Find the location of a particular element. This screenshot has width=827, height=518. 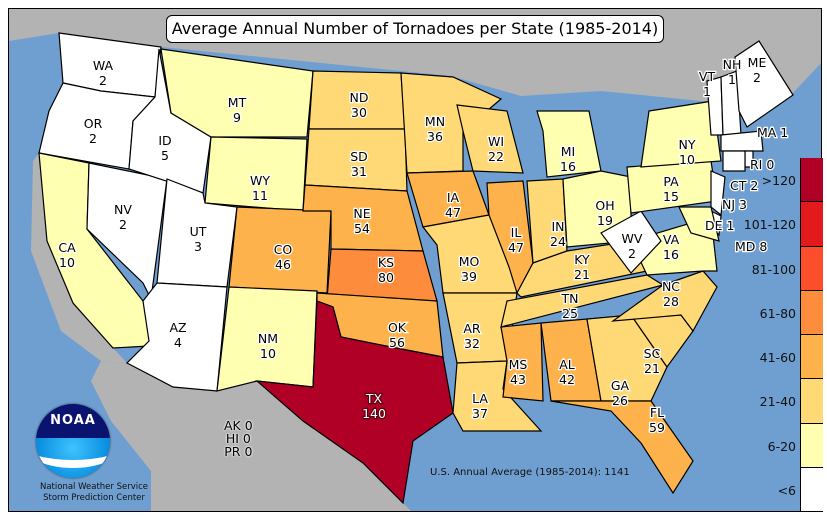

state-label-ms: MS 43 is located at coordinates (518, 372).